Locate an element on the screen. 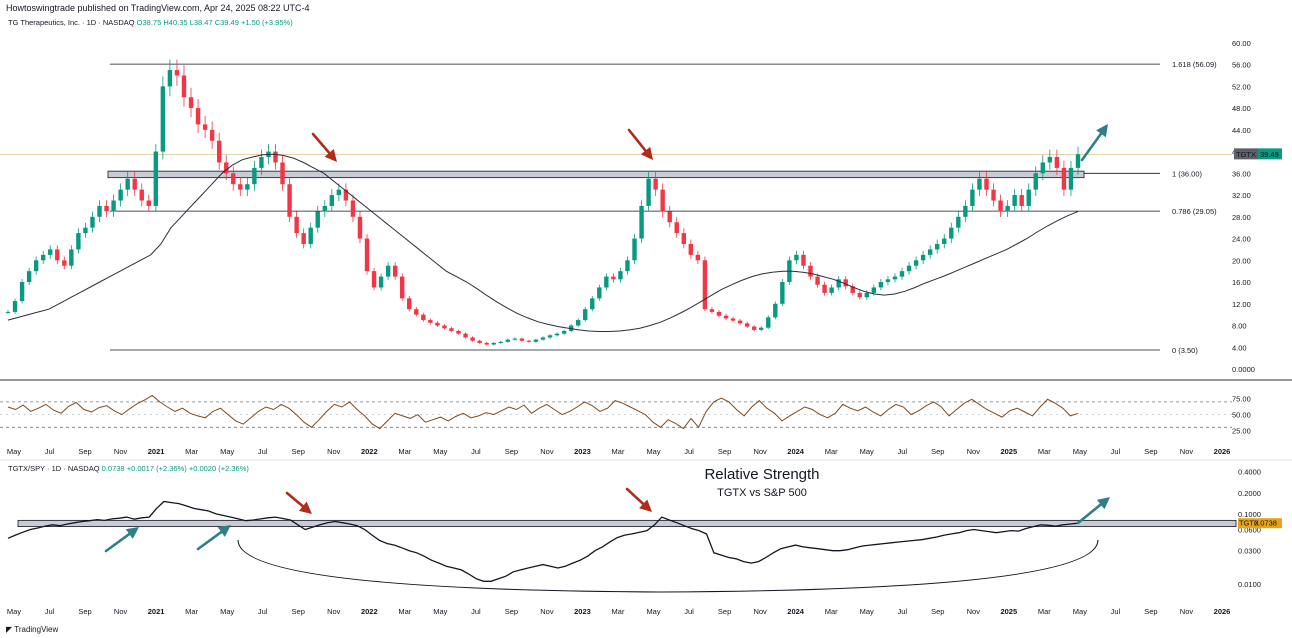  tradingview-brand: ◤ TradingView is located at coordinates (32, 629).